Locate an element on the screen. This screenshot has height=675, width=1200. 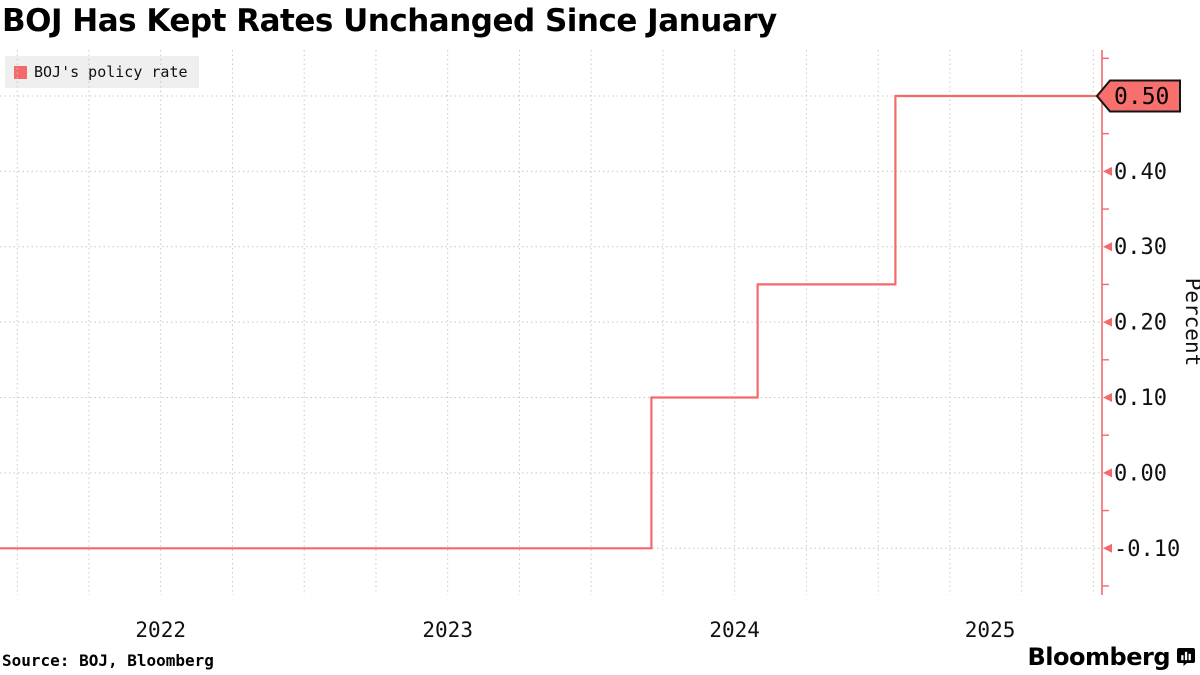
last-value-callout is located at coordinates (1138, 96).